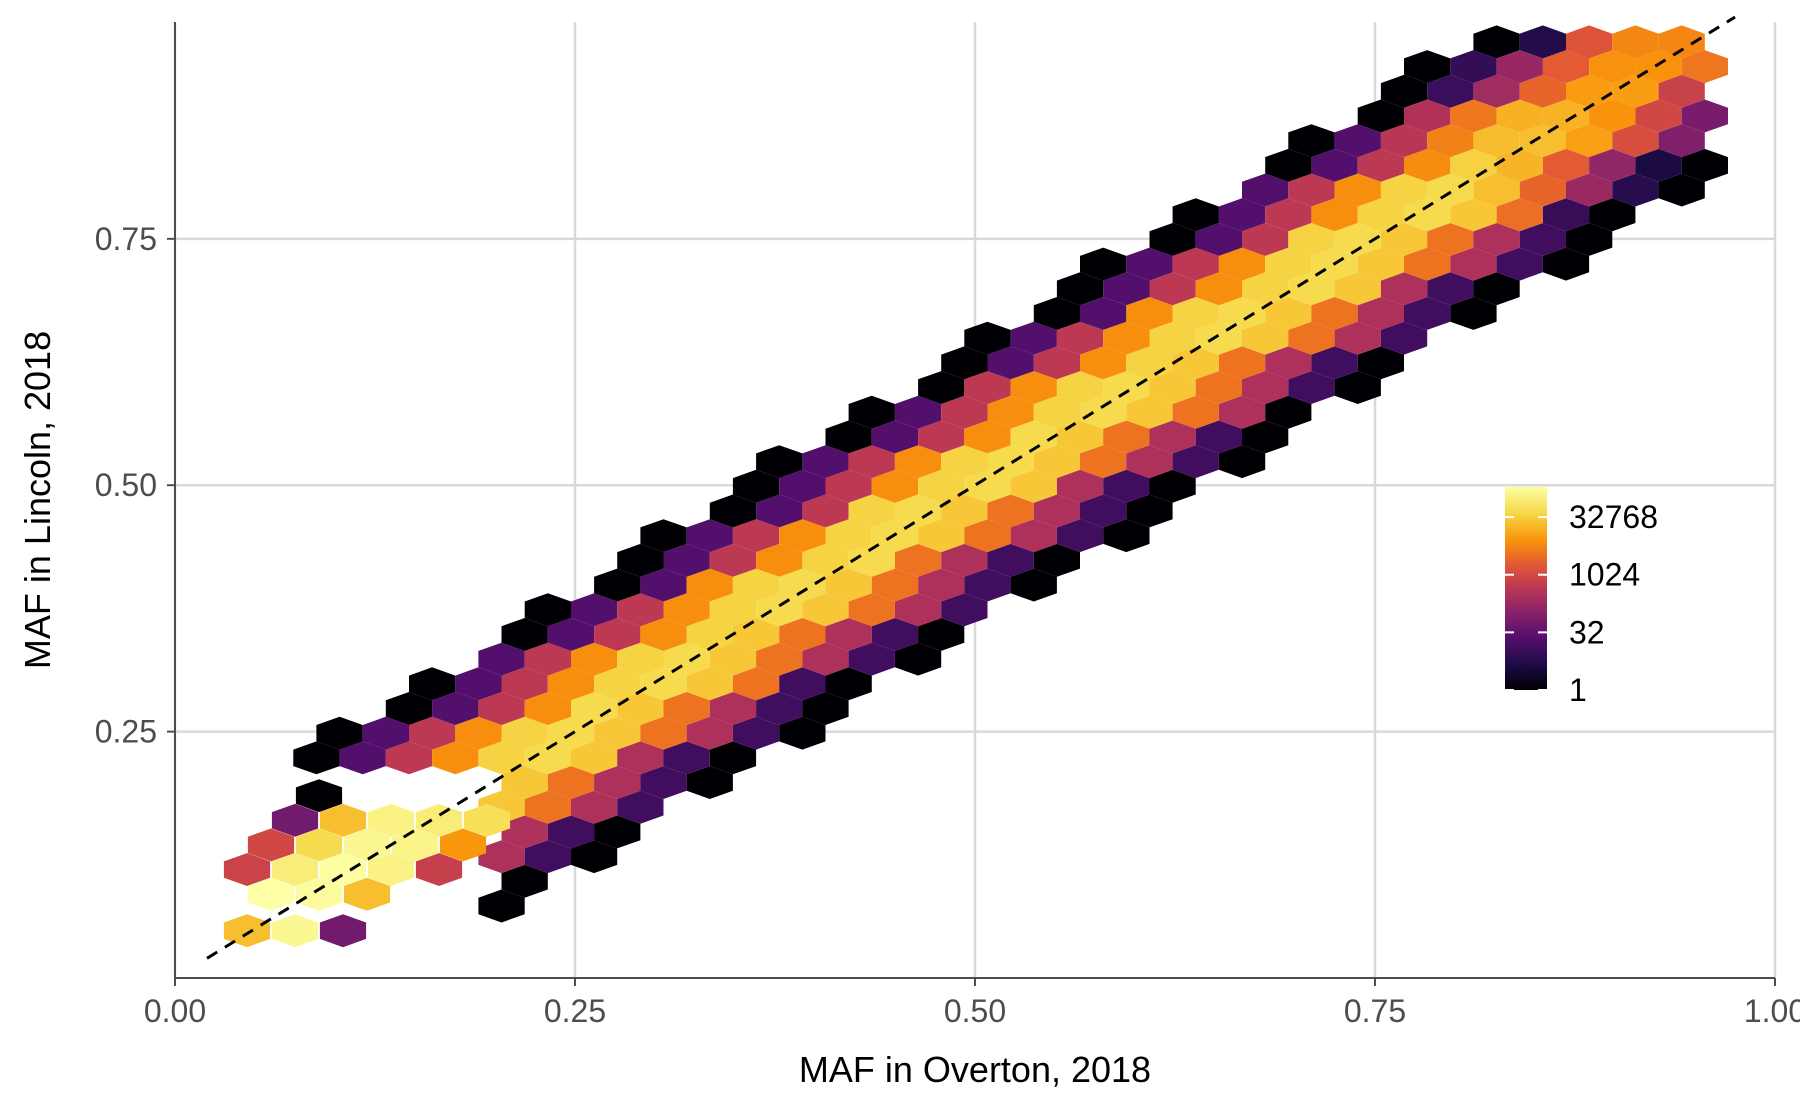 Image resolution: width=1800 pixels, height=1113 pixels. What do you see at coordinates (37, 500) in the screenshot?
I see `y-axis-title: MAF in Lincoln, 2018` at bounding box center [37, 500].